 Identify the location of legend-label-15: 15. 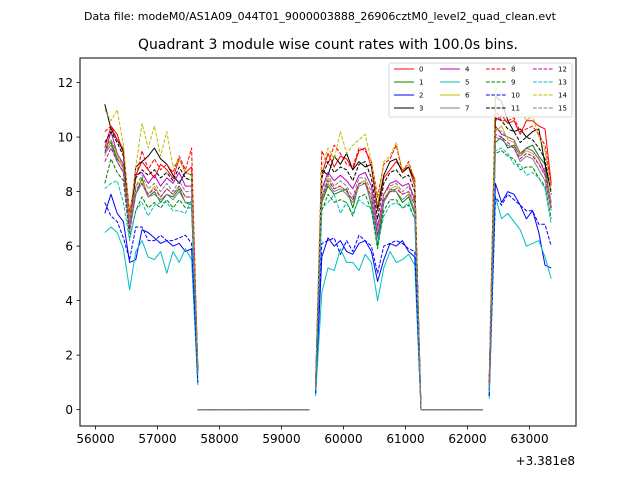
(562, 109).